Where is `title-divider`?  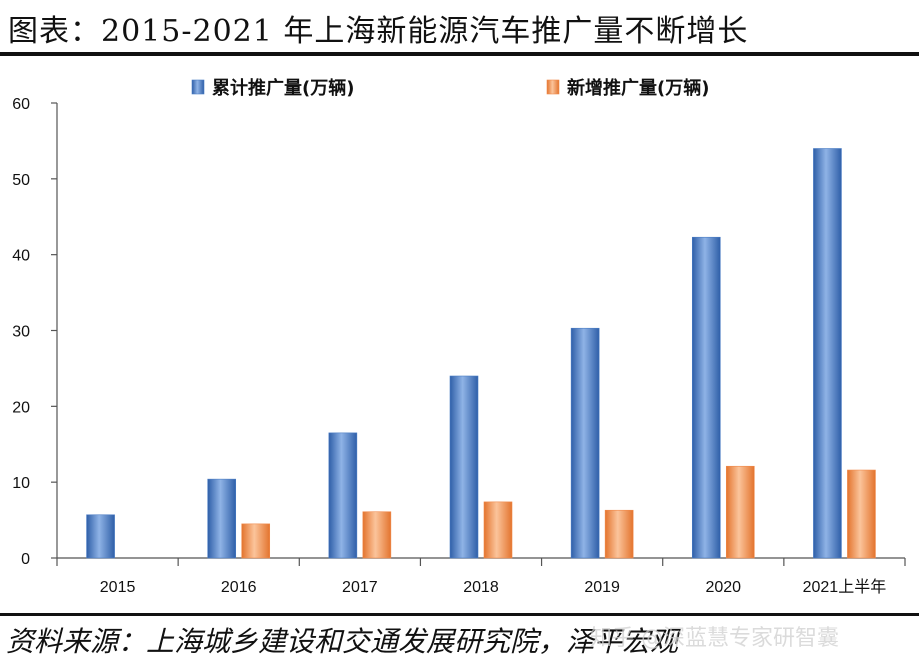
title-divider is located at coordinates (459, 54).